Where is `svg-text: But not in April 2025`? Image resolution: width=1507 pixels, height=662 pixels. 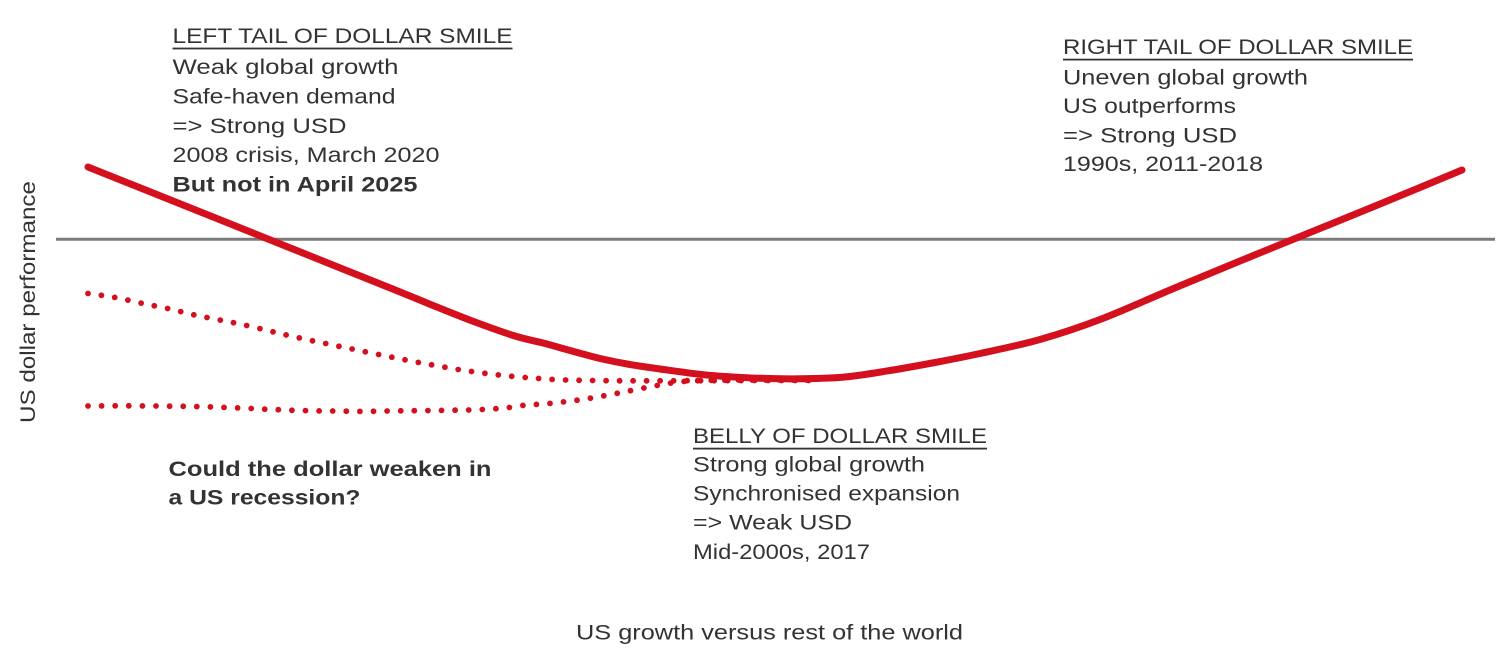 svg-text: But not in April 2025 is located at coordinates (295, 184).